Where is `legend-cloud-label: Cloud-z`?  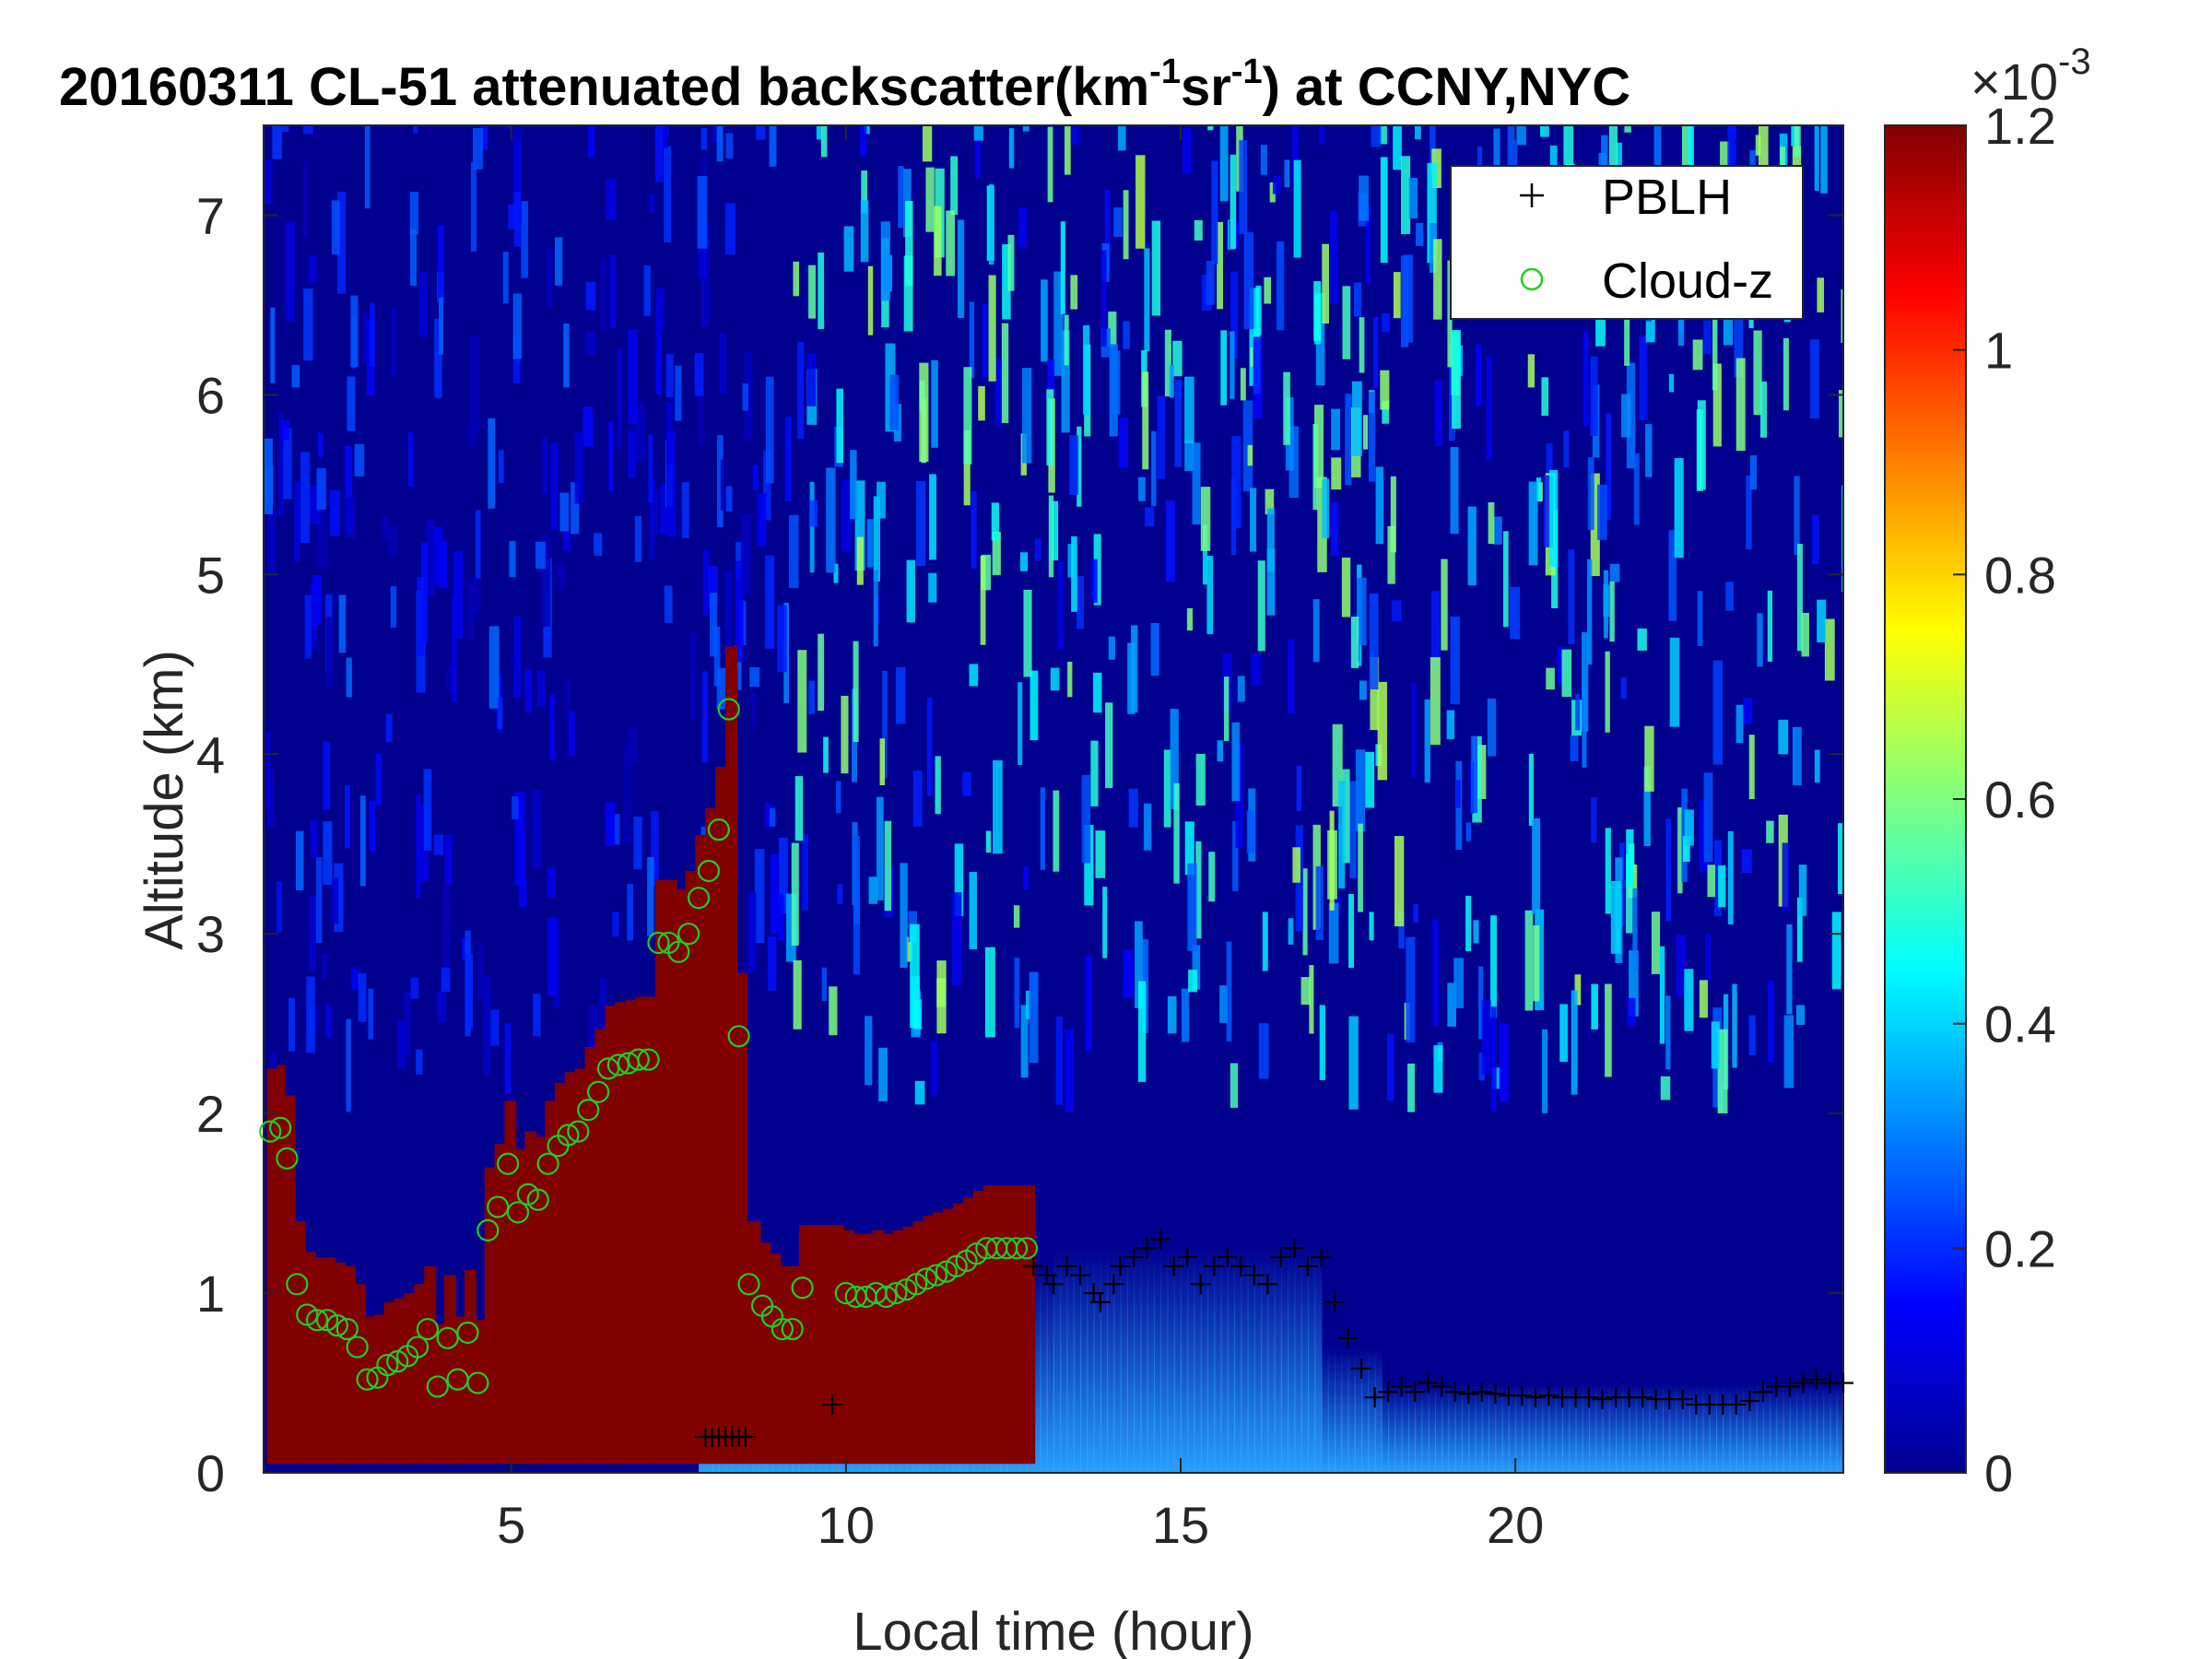
legend-cloud-label: Cloud-z is located at coordinates (1687, 281).